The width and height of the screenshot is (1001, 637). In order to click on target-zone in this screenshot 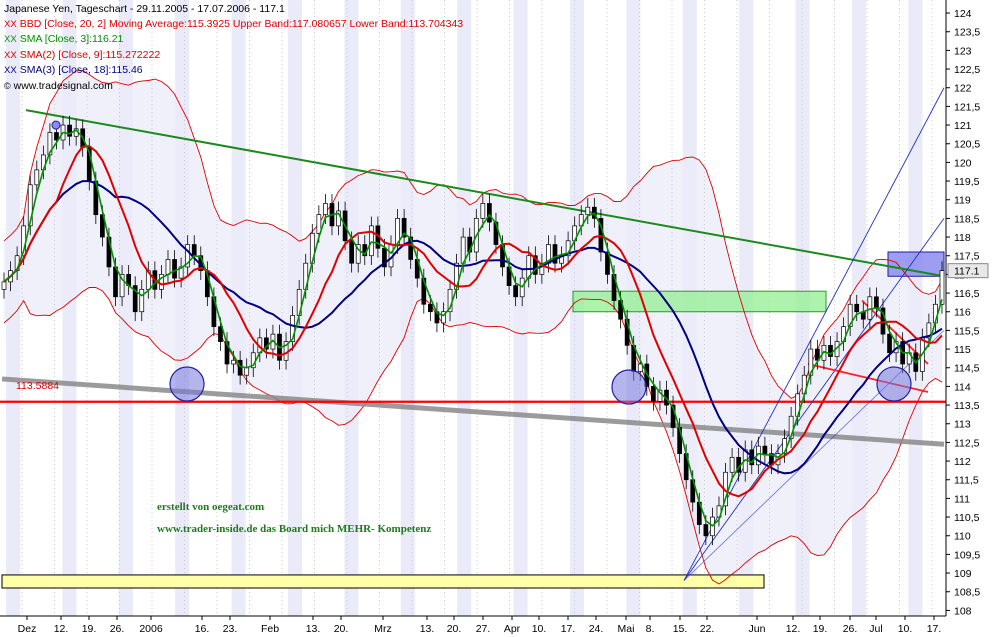, I will do `click(383, 581)`.